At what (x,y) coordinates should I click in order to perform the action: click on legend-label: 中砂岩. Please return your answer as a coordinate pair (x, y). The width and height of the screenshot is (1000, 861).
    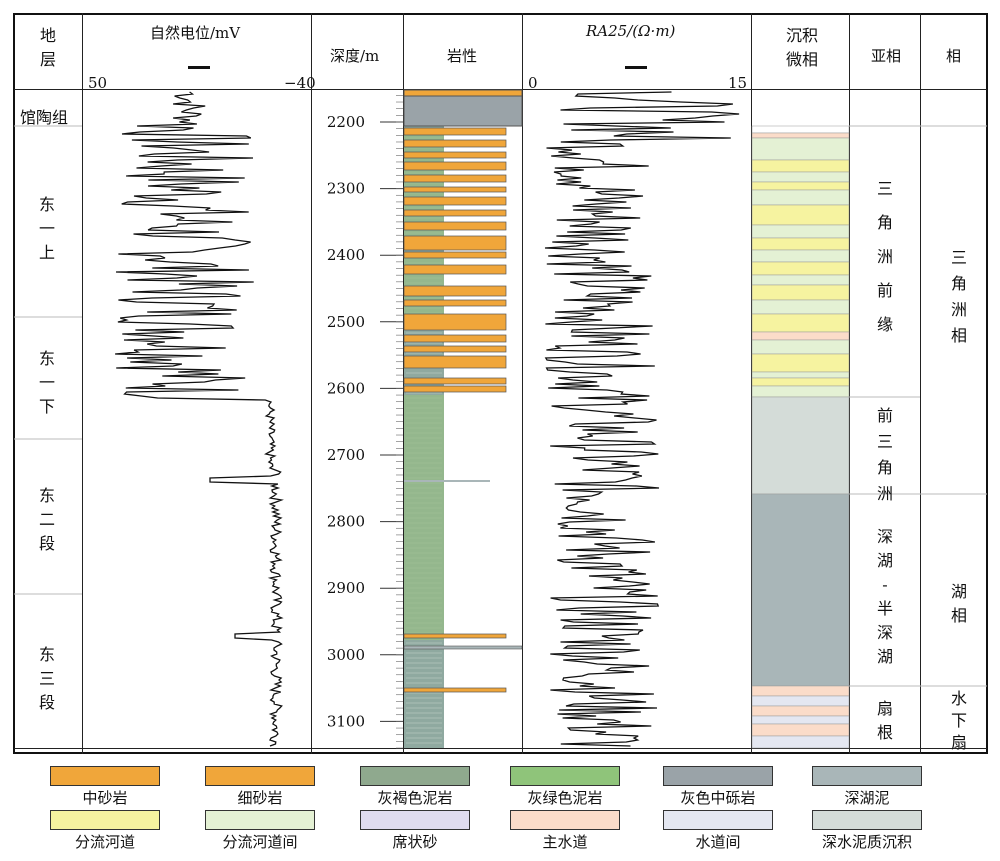
    Looking at the image, I should click on (105, 798).